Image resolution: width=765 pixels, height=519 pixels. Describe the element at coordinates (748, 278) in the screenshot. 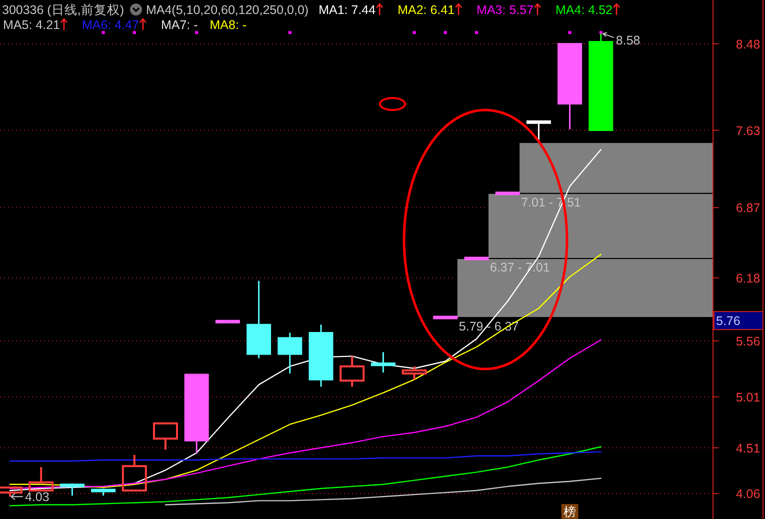

I see `y-tick-label: 6.18` at that location.